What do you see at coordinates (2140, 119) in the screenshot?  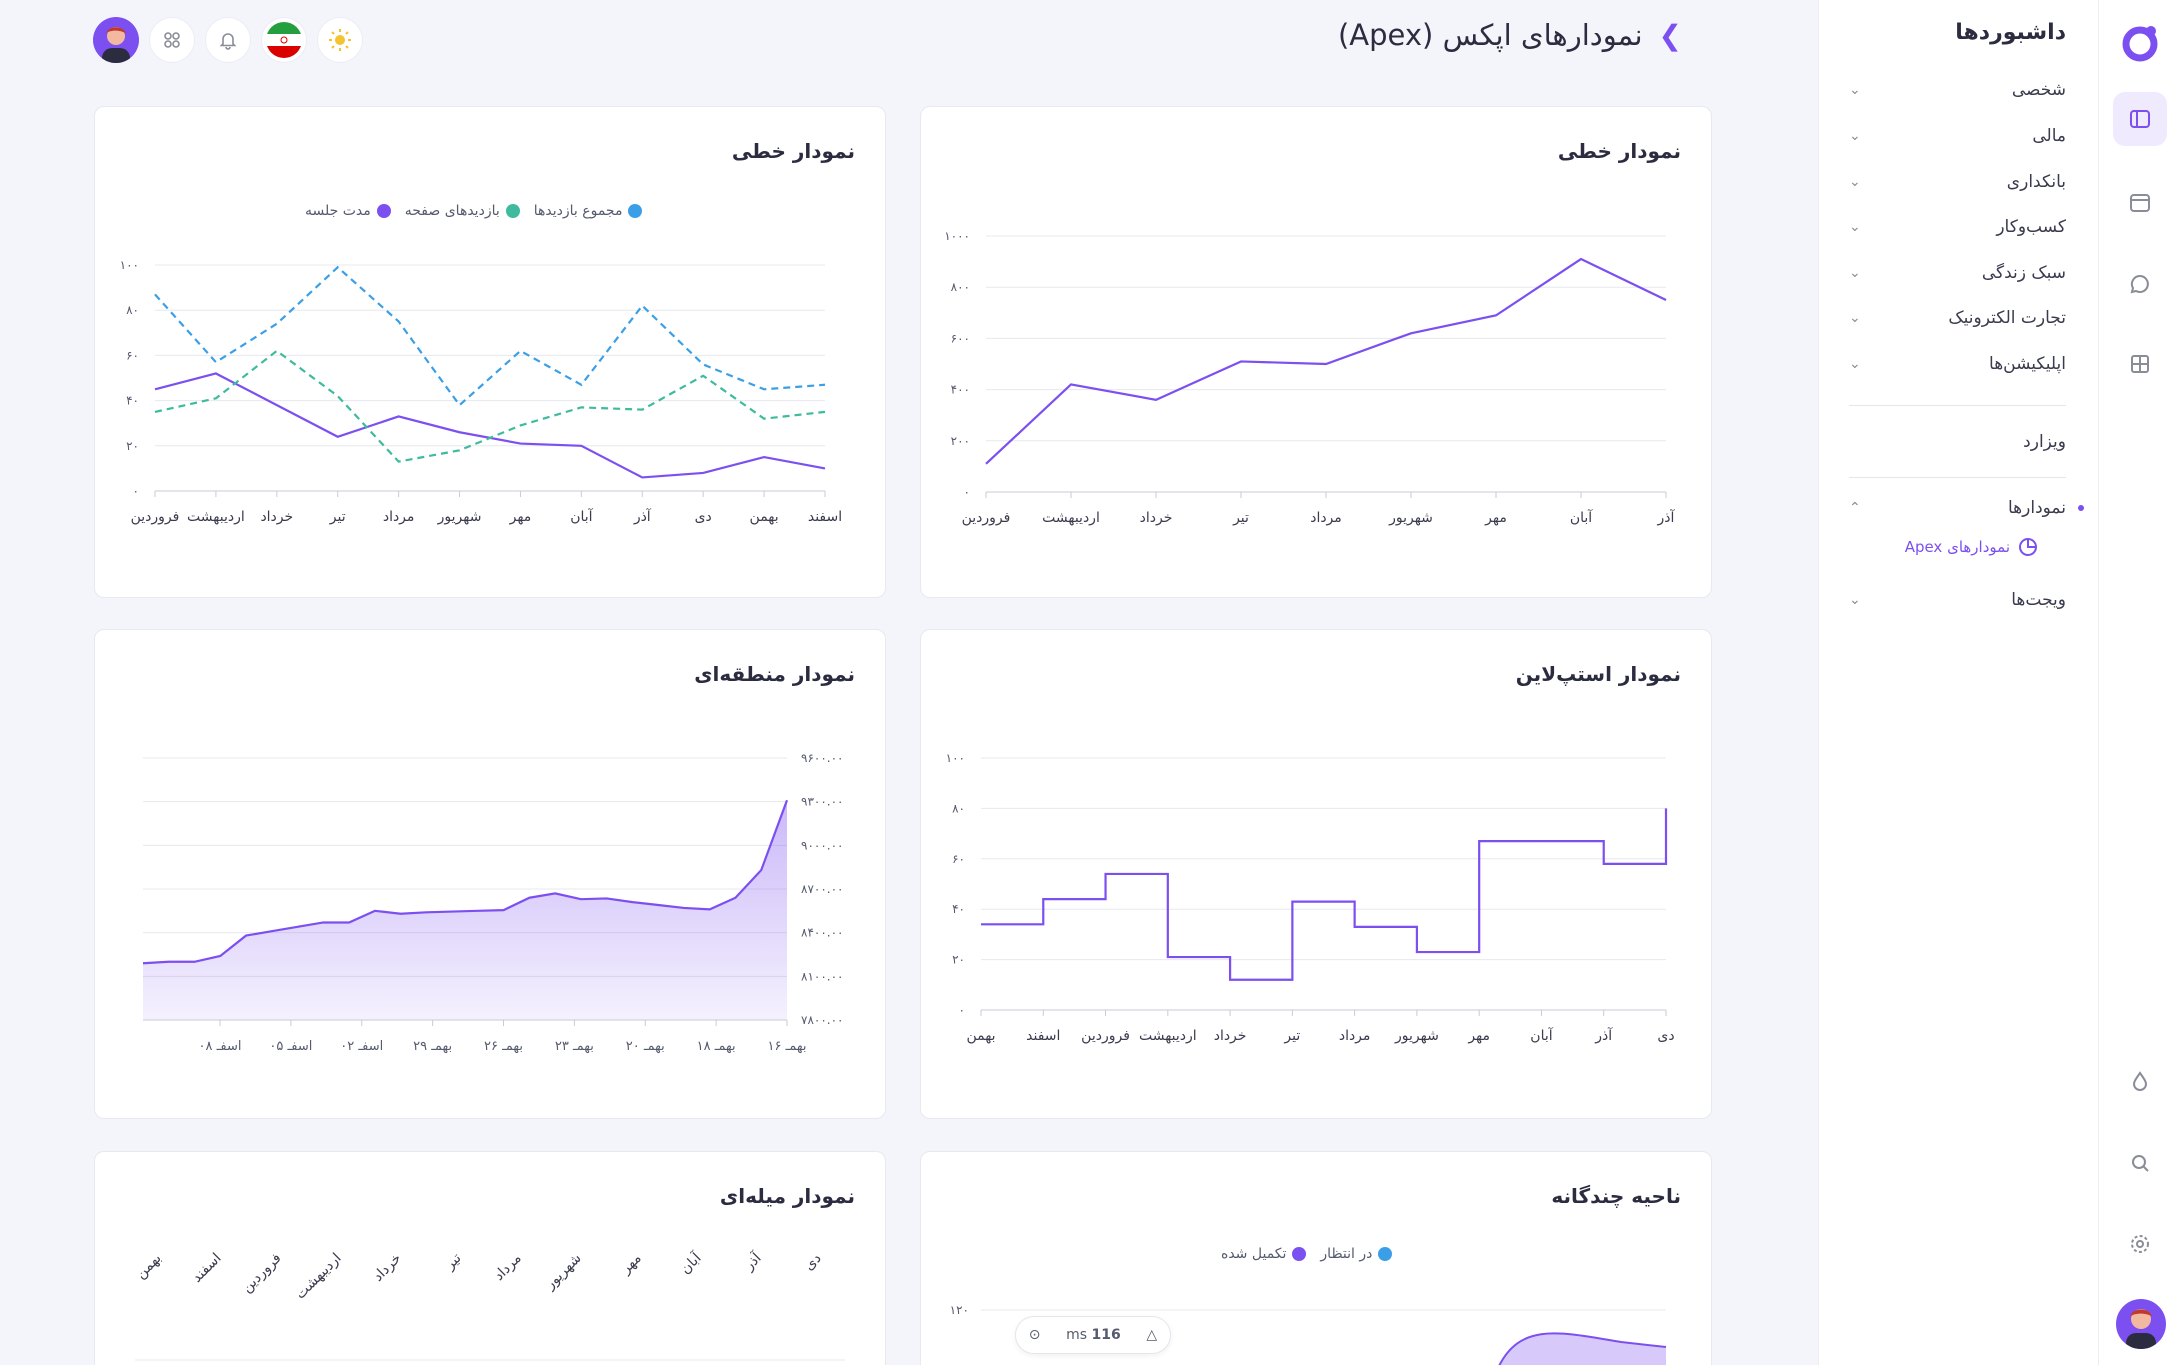 I see `dashboard-rail-button` at bounding box center [2140, 119].